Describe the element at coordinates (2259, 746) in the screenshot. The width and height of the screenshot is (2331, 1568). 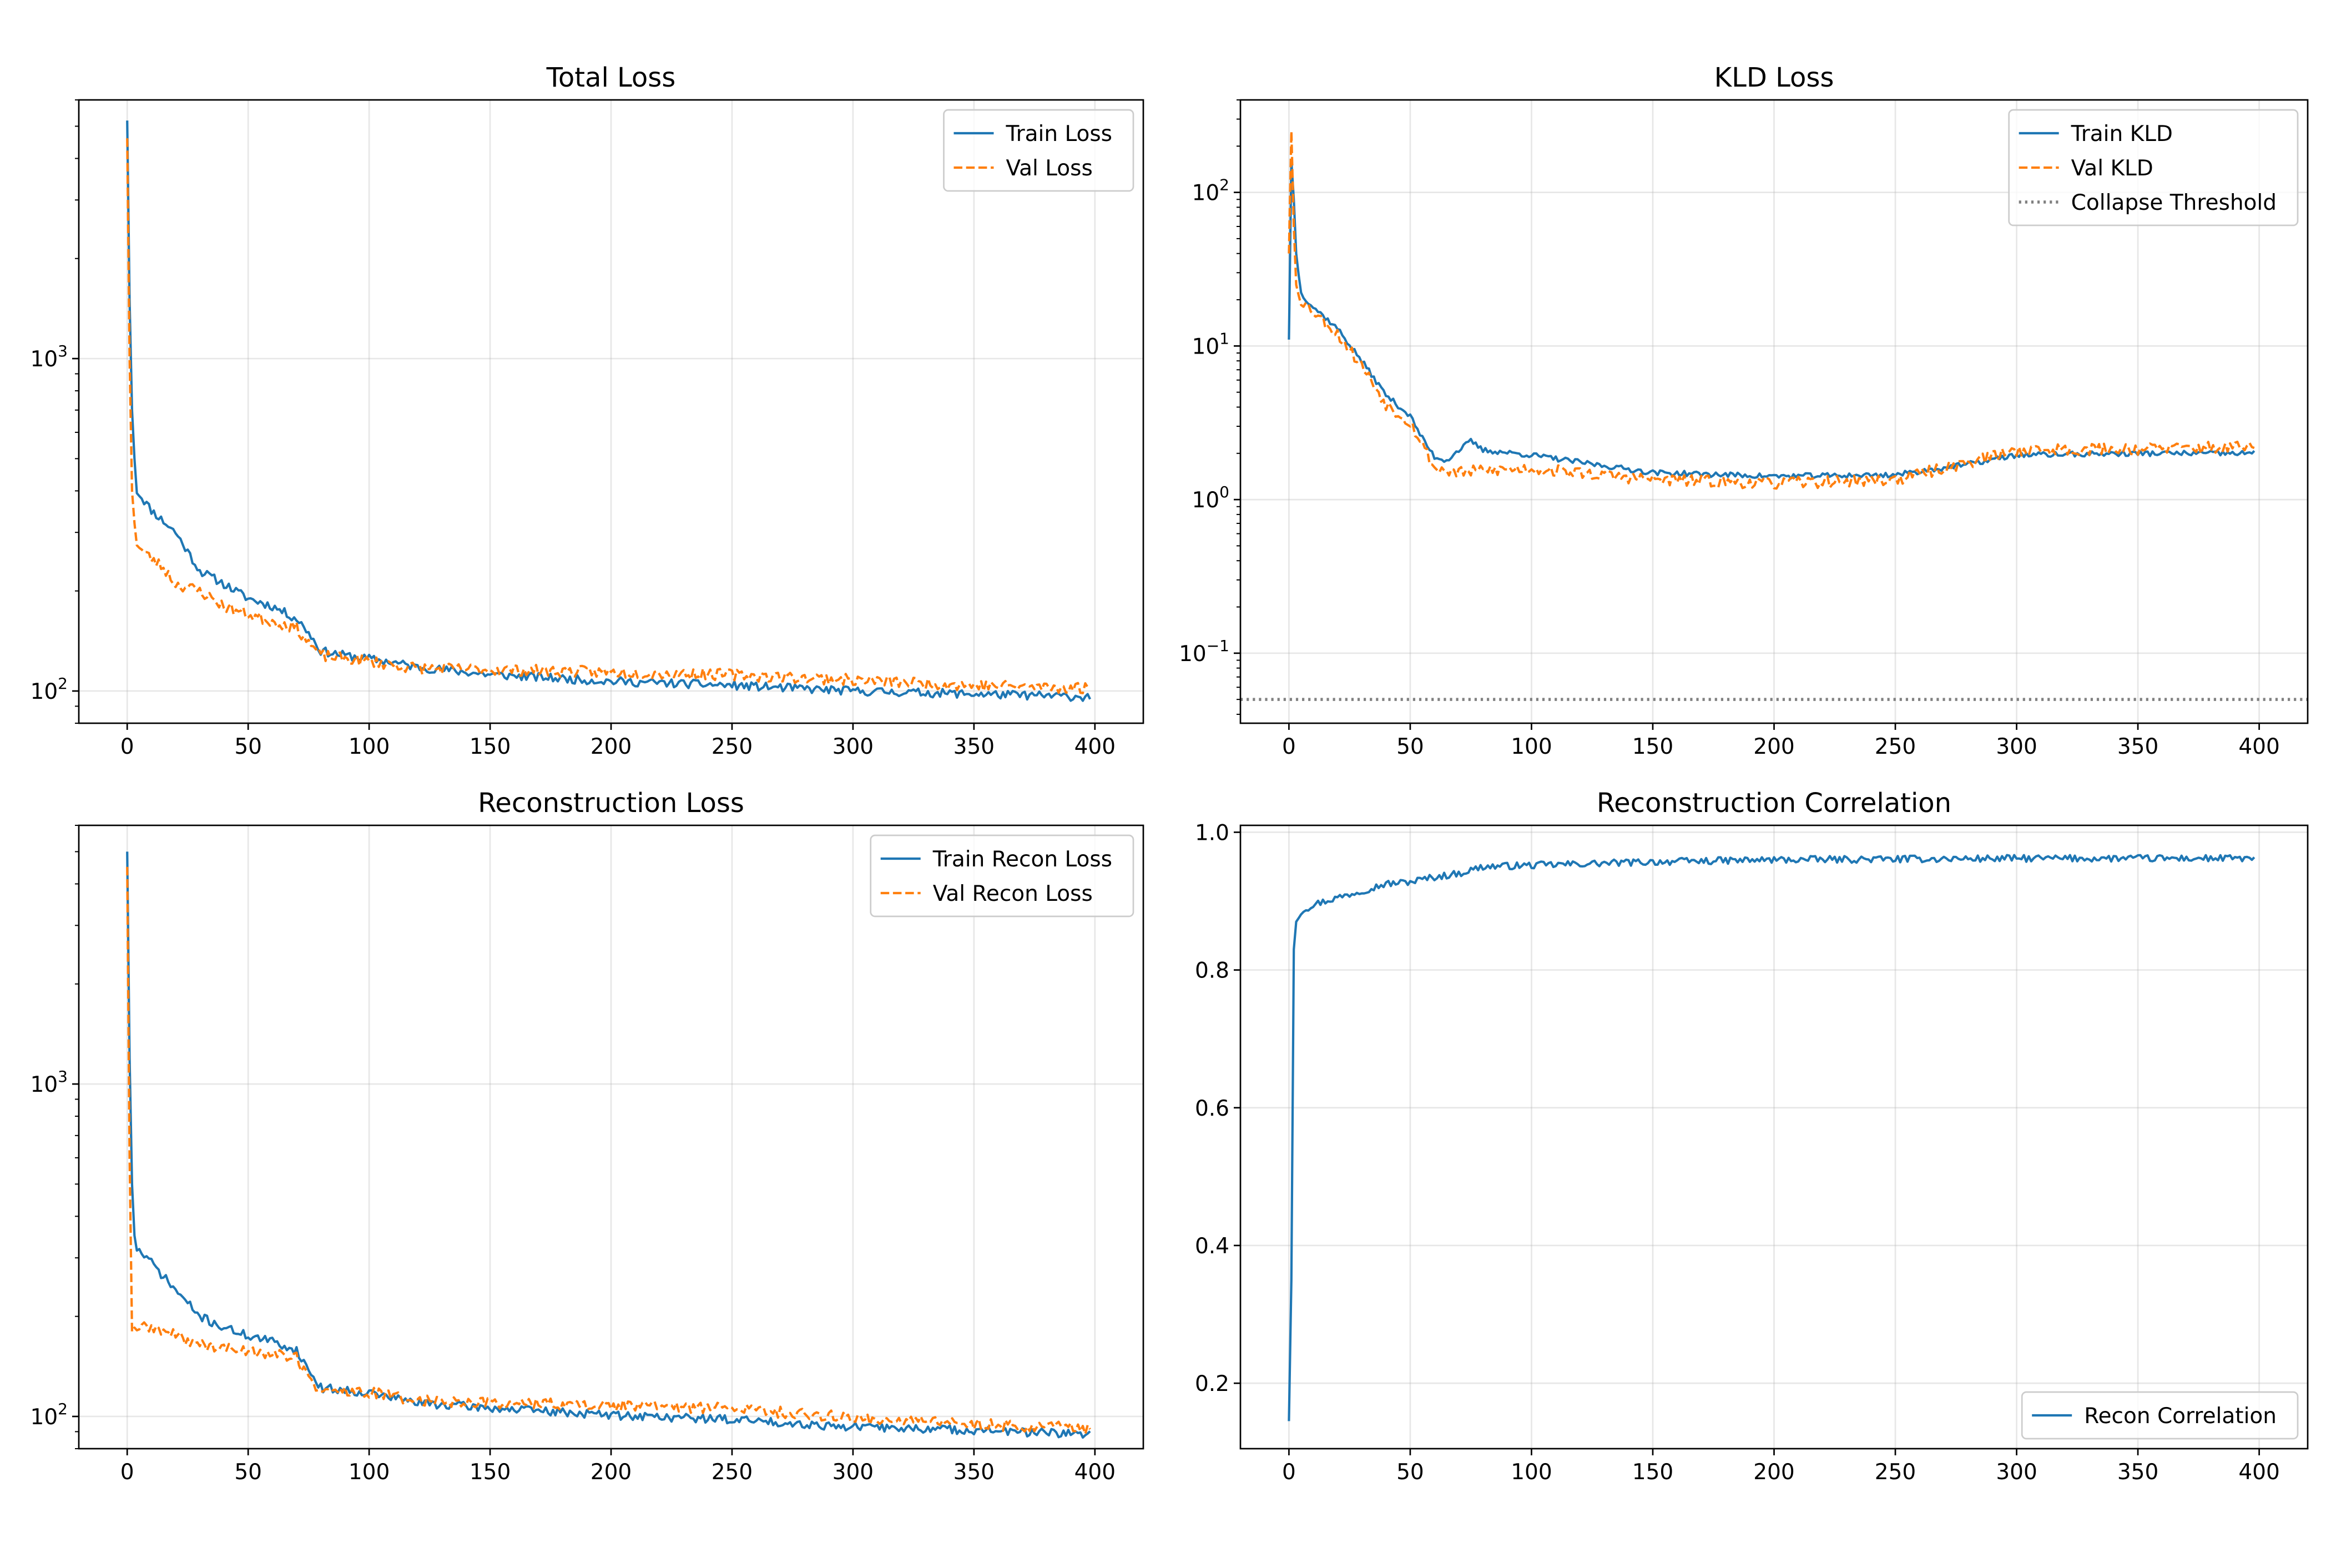
I see `kld-xtick-label-400: 400` at that location.